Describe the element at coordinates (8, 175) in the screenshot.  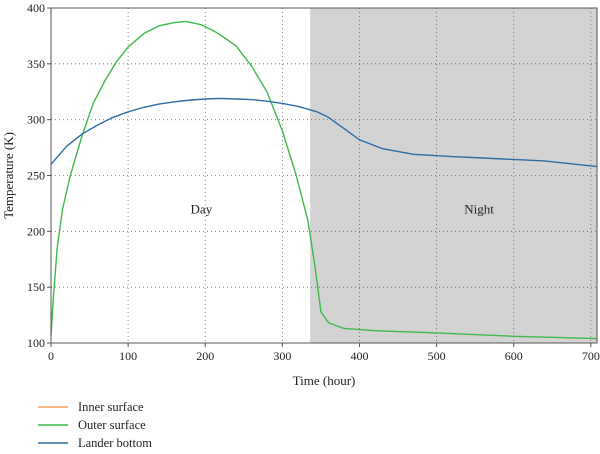
I see `y-axis-title: Temperature (K)` at that location.